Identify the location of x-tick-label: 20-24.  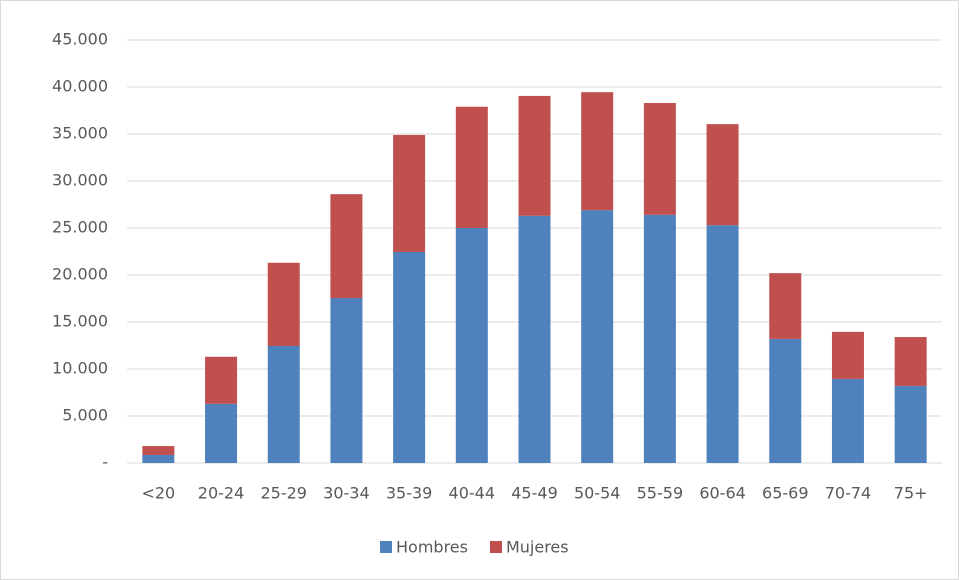
(221, 493).